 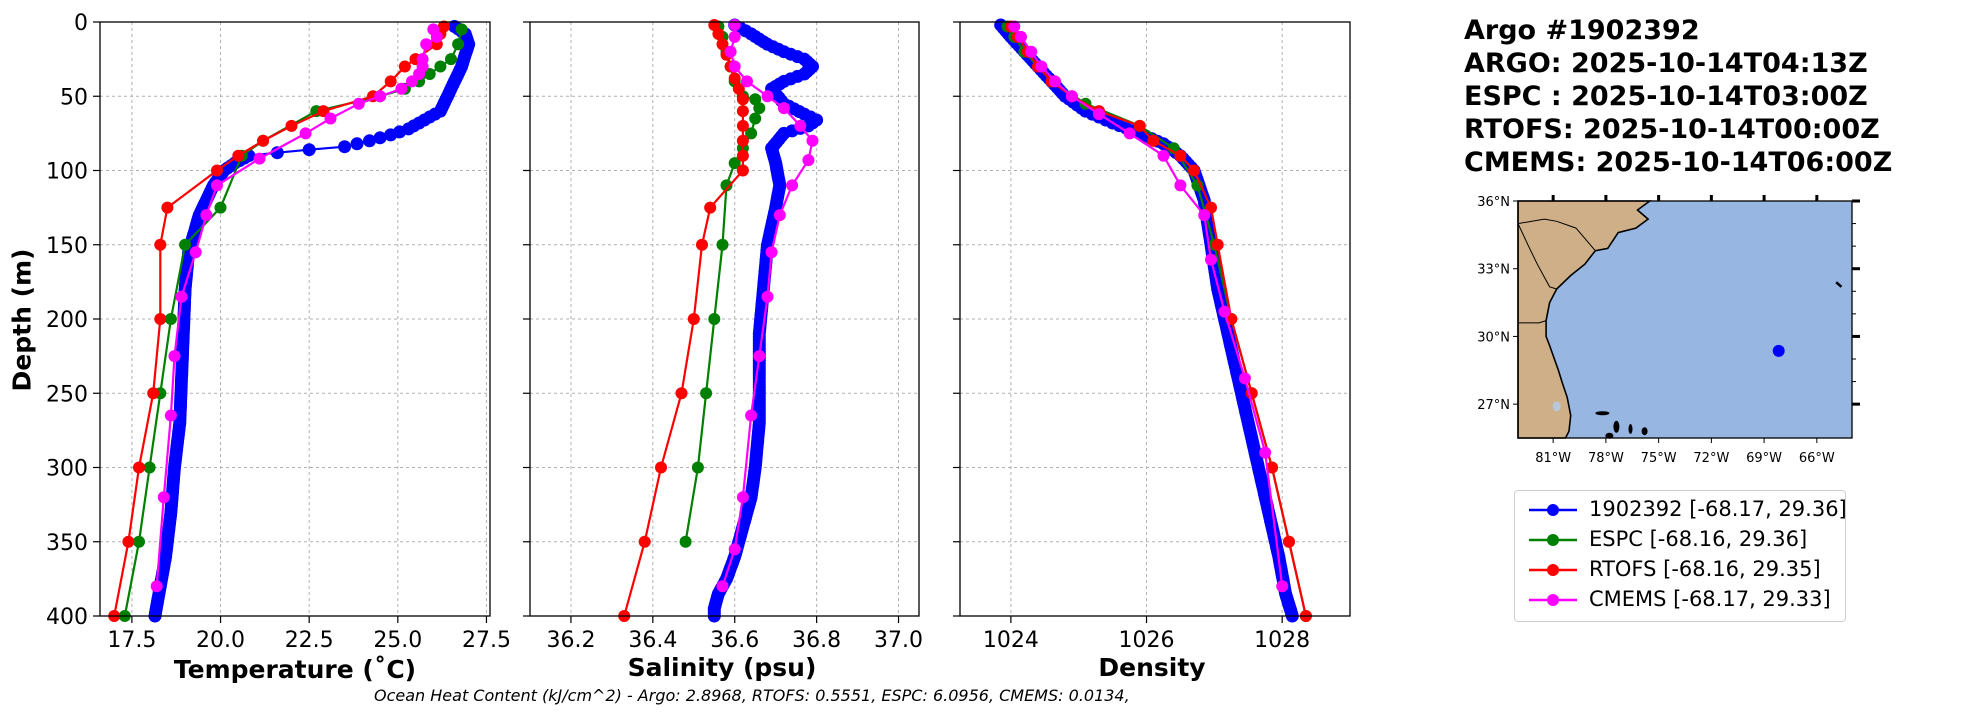 I want to click on state-border, so click(x=1537, y=256).